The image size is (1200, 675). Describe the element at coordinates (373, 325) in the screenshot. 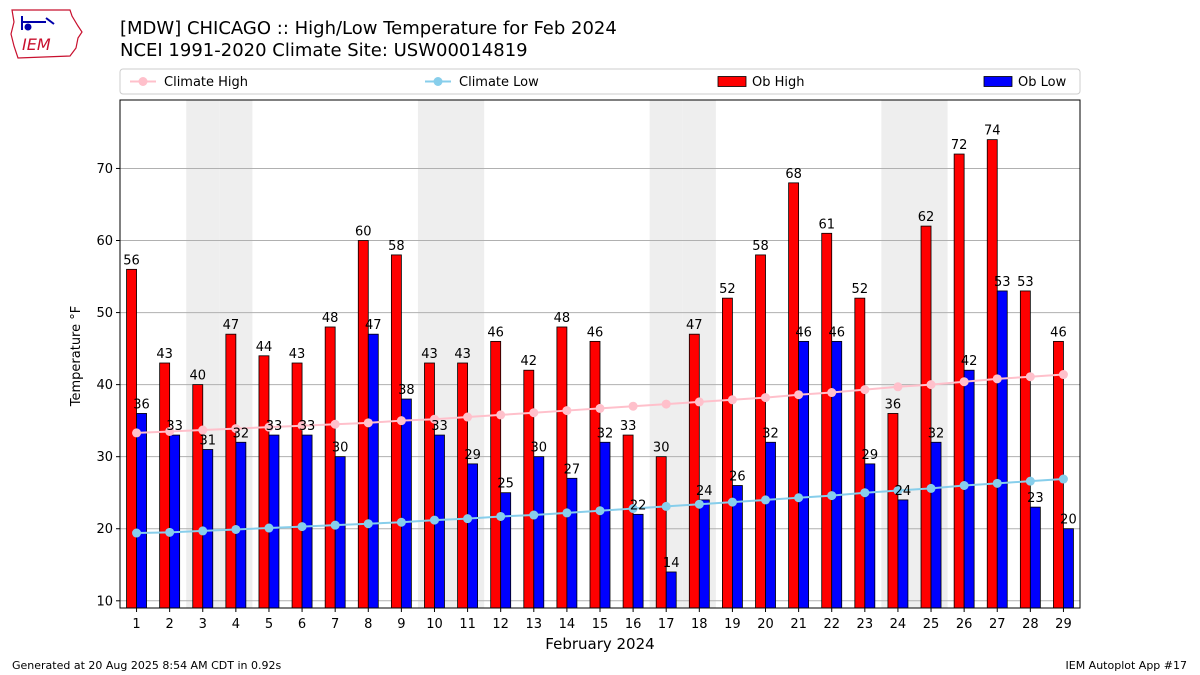

I see `ob-low-value-label: 47` at that location.